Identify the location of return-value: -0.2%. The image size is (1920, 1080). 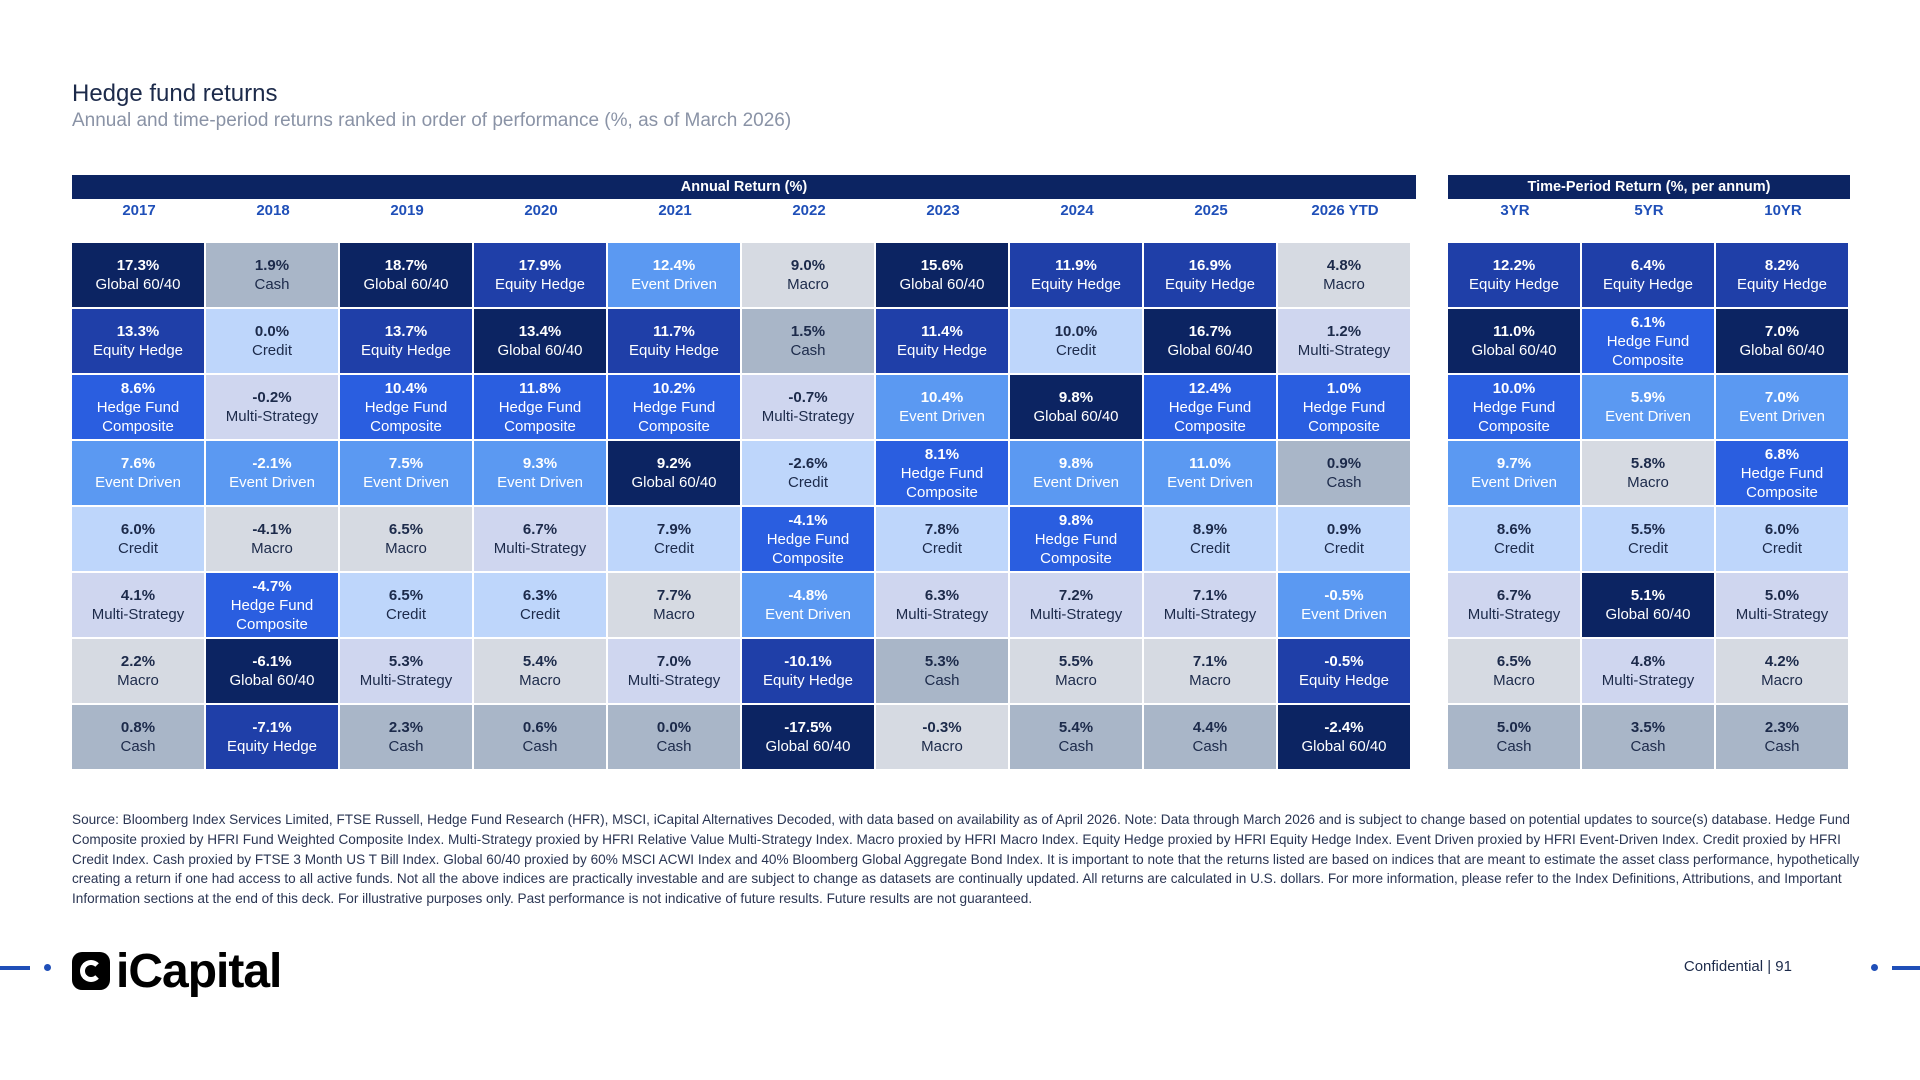
(272, 397).